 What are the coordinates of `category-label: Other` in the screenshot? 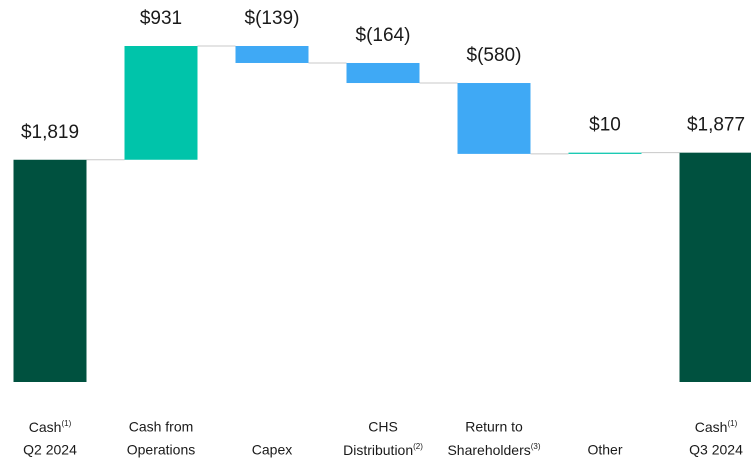 It's located at (604, 450).